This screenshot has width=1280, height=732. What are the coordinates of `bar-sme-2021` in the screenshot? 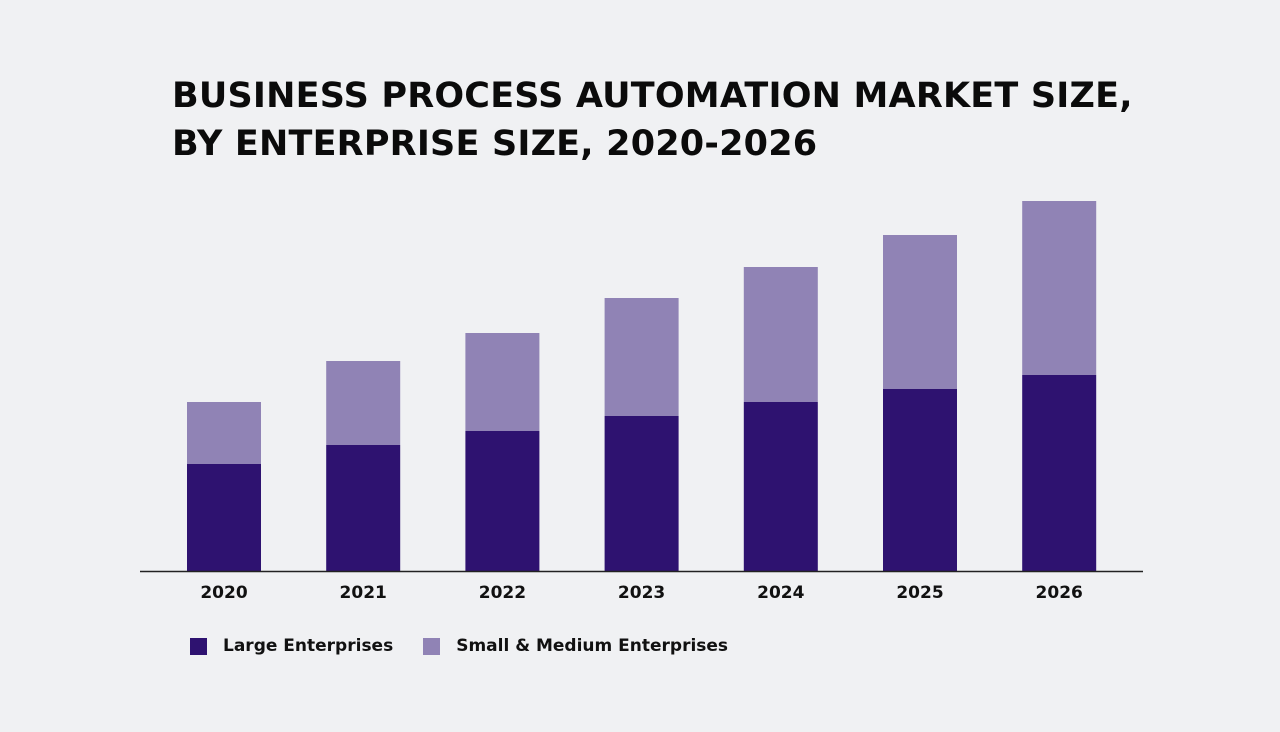 It's located at (363, 403).